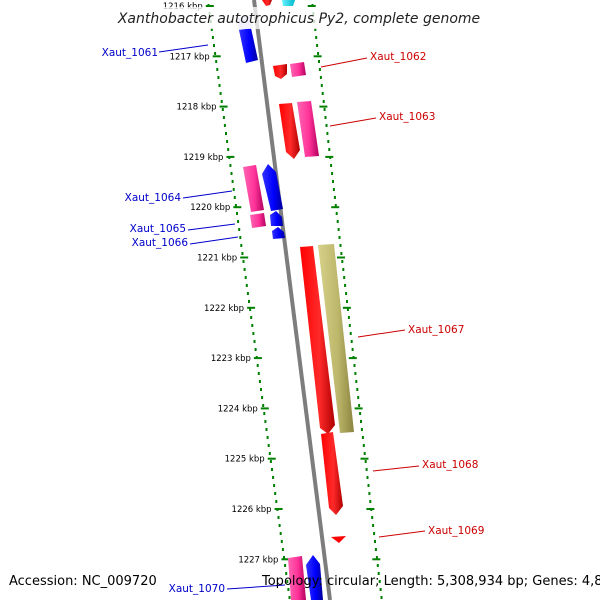 This screenshot has width=600, height=605. I want to click on title-backdrop, so click(300, 18).